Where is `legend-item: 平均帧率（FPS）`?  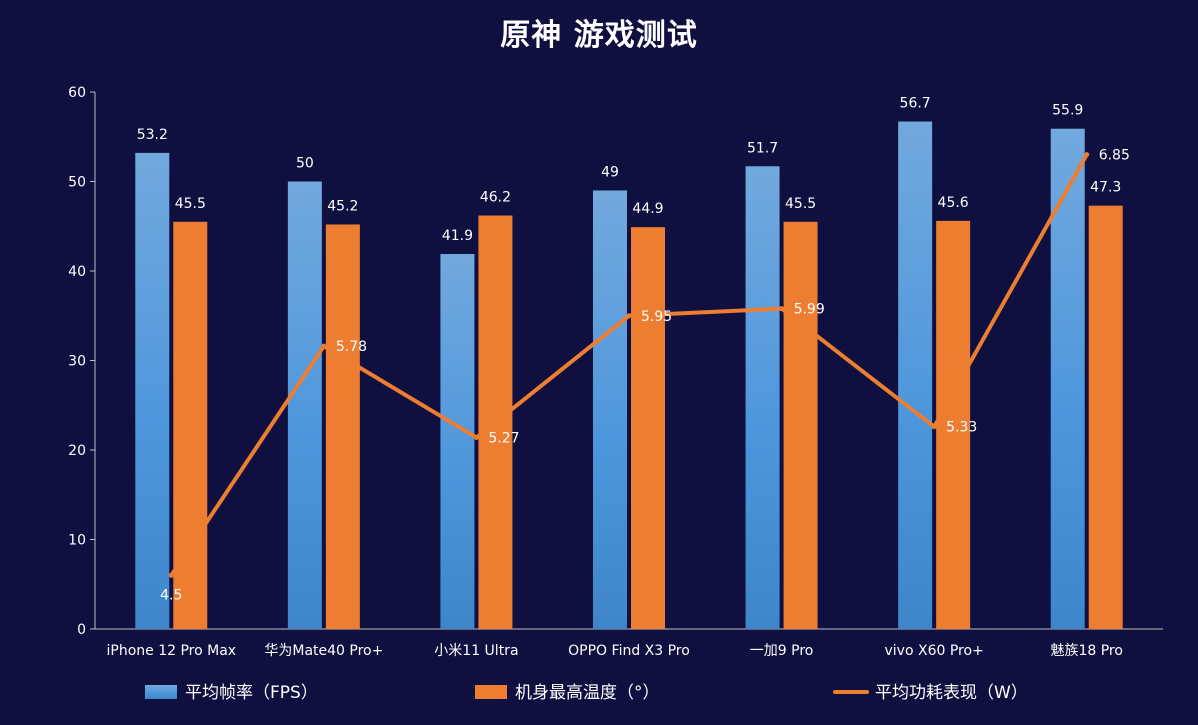
legend-item: 平均帧率（FPS） is located at coordinates (231, 693).